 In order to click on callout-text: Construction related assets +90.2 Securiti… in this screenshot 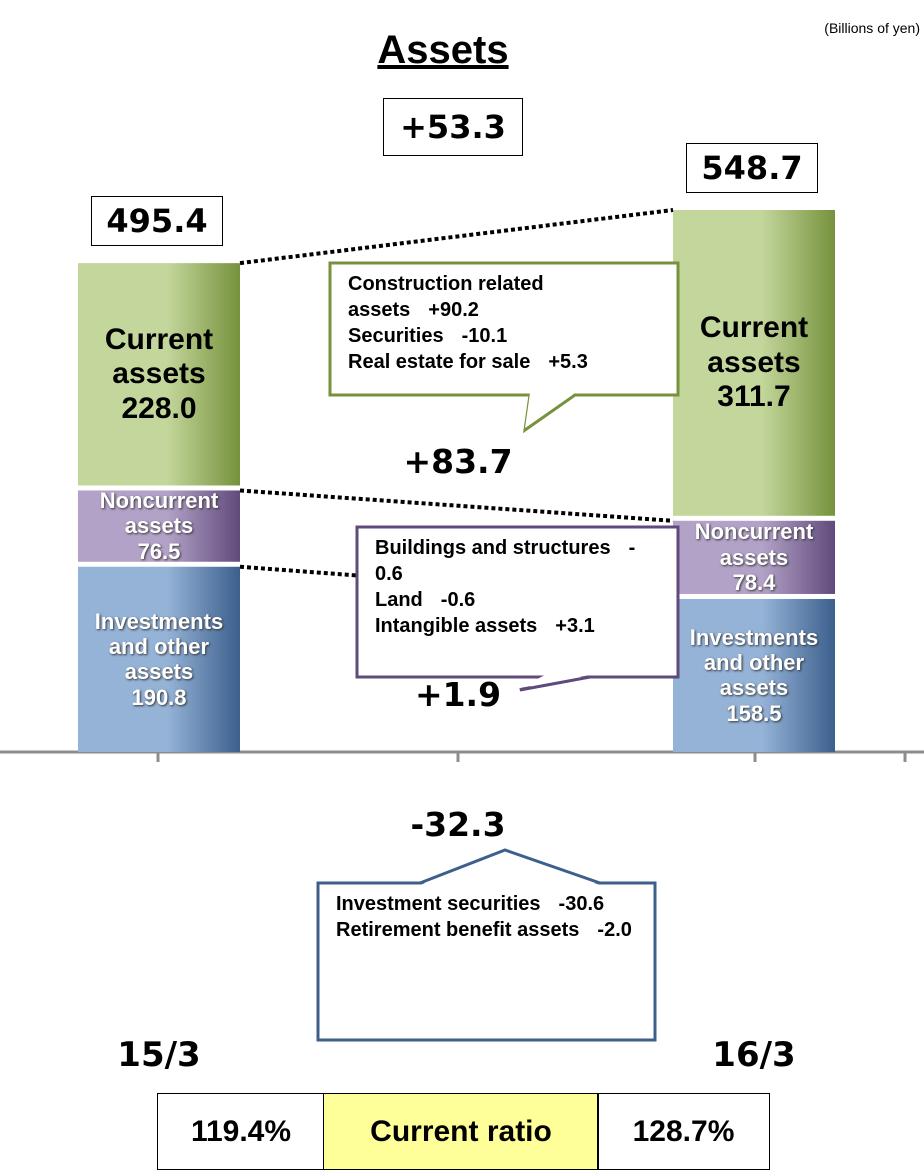, I will do `click(505, 323)`.